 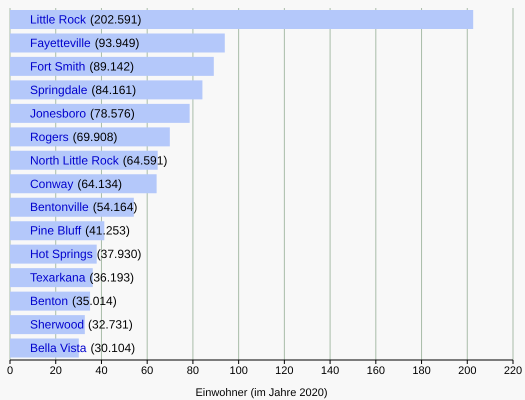 What do you see at coordinates (117, 43) in the screenshot?
I see `data-label: (93.949)` at bounding box center [117, 43].